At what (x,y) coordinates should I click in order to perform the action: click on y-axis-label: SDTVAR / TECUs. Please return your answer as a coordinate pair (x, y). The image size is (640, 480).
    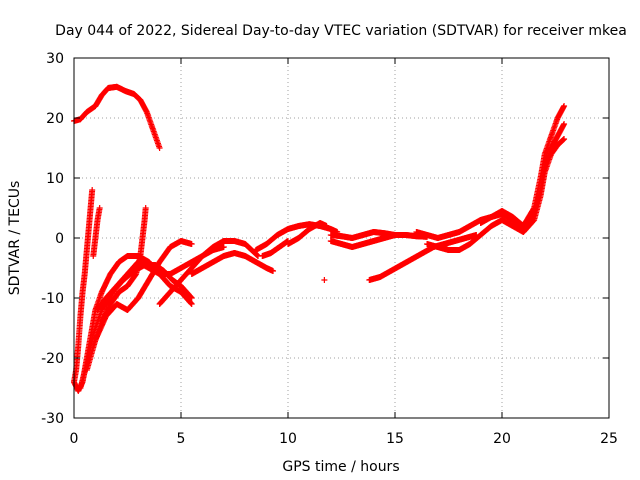
    Looking at the image, I should click on (15, 238).